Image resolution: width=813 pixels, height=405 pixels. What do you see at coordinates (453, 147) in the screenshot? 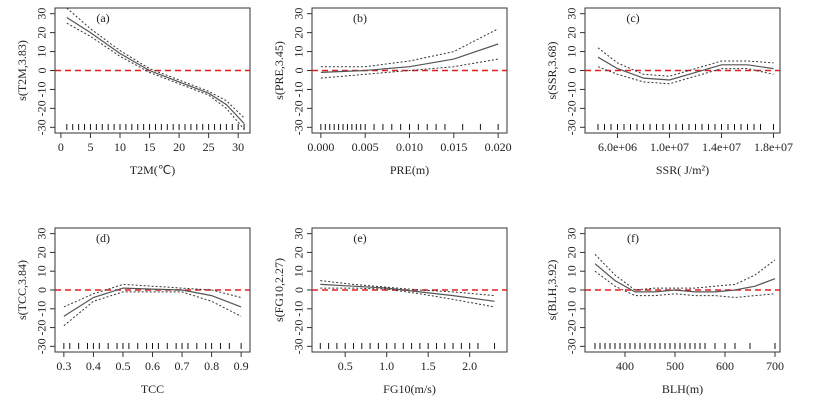
I see `x-tick-label: 0.015` at bounding box center [453, 147].